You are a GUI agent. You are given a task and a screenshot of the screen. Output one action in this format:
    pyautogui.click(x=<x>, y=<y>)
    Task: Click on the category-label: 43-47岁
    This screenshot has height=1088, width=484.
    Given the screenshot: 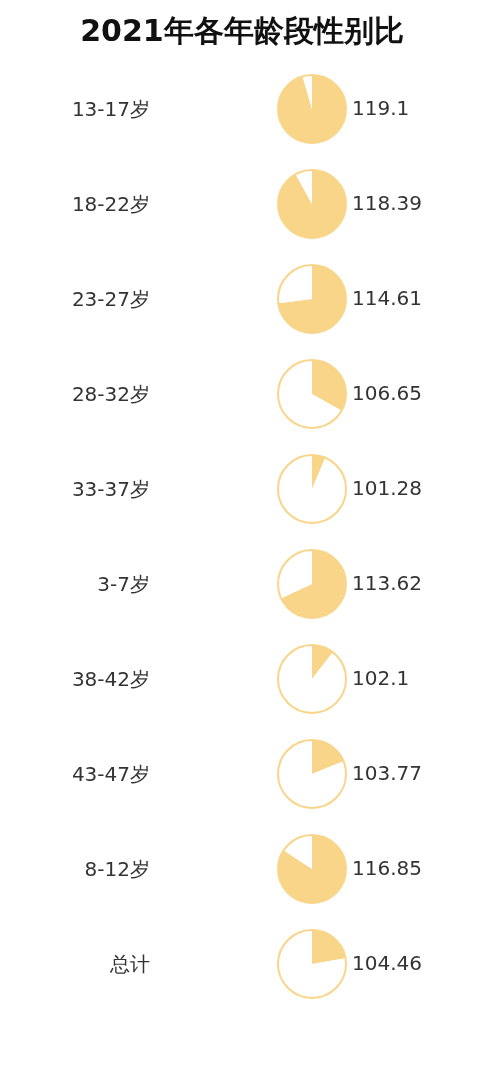 What is the action you would take?
    pyautogui.click(x=110, y=774)
    